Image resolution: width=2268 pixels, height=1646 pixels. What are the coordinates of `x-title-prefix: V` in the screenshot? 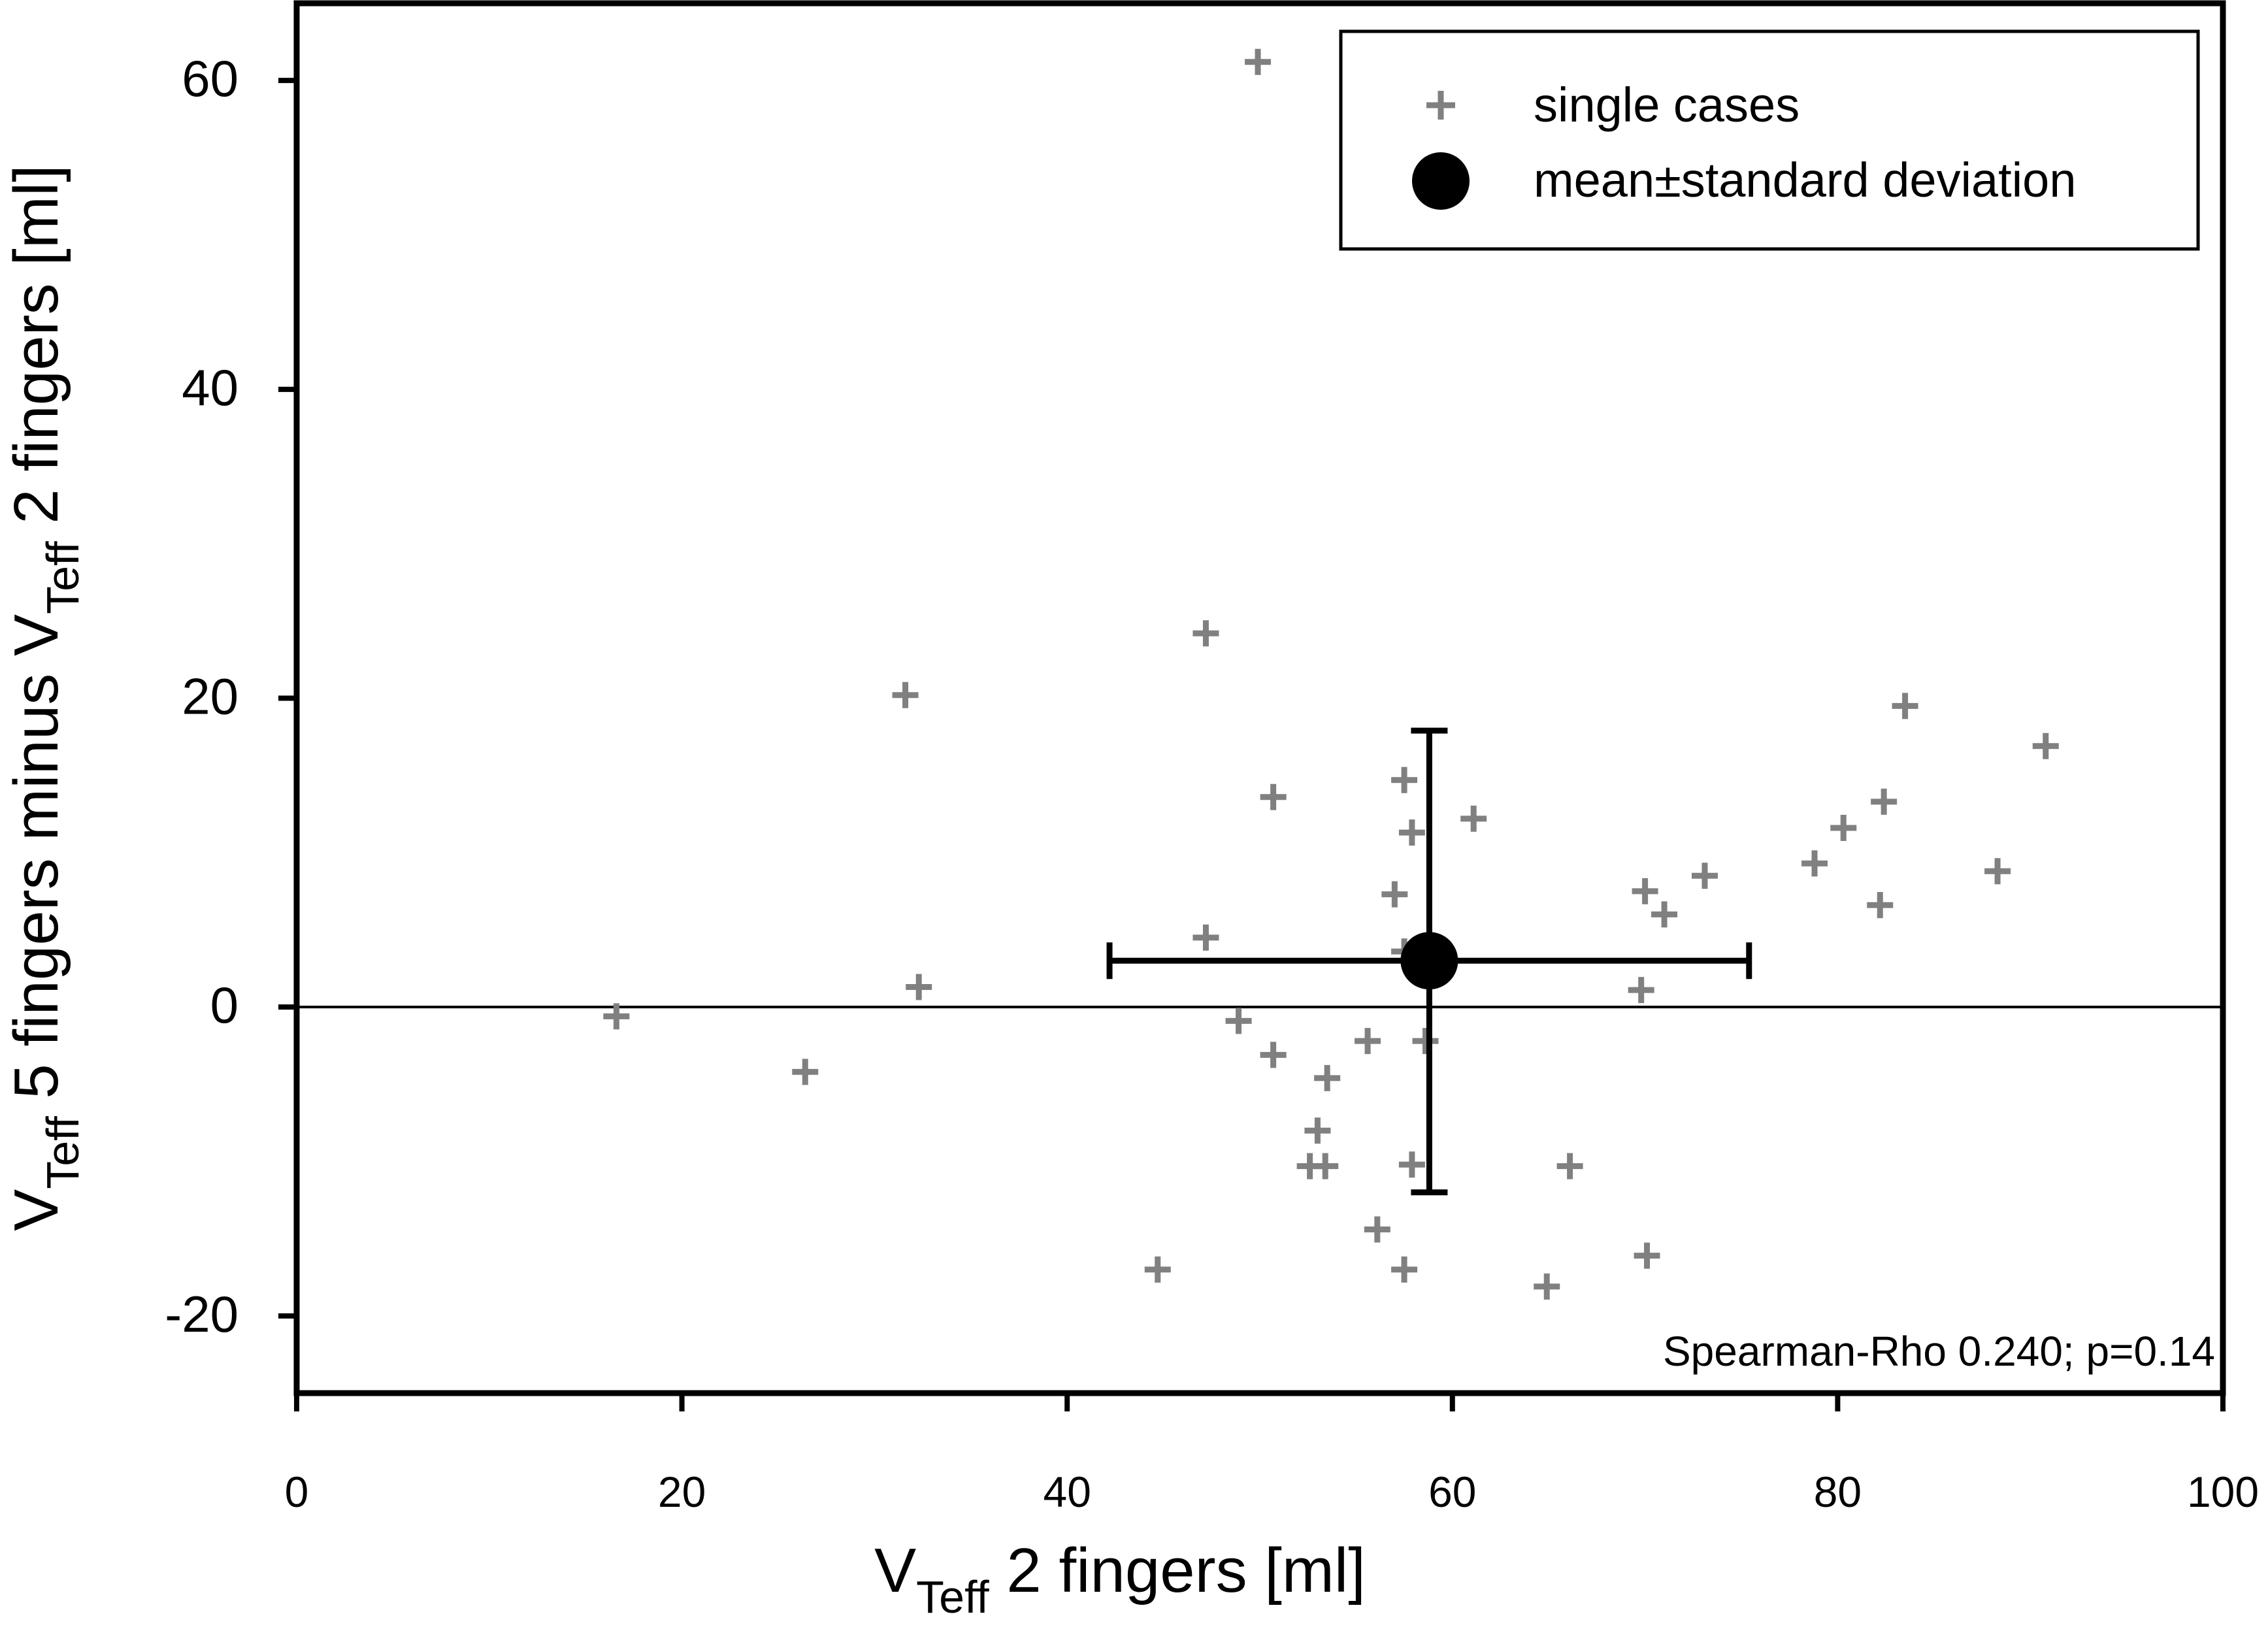 It's located at (895, 1570).